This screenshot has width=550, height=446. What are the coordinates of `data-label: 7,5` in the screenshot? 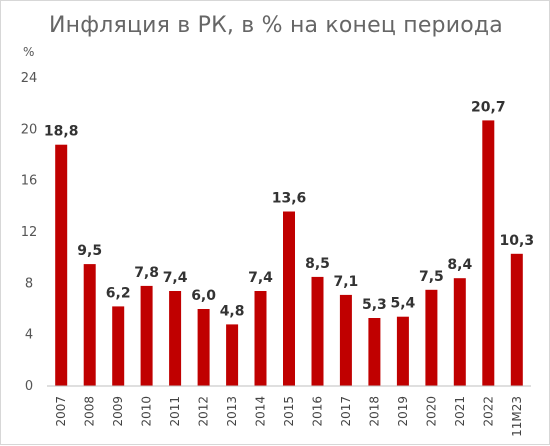 It's located at (431, 277).